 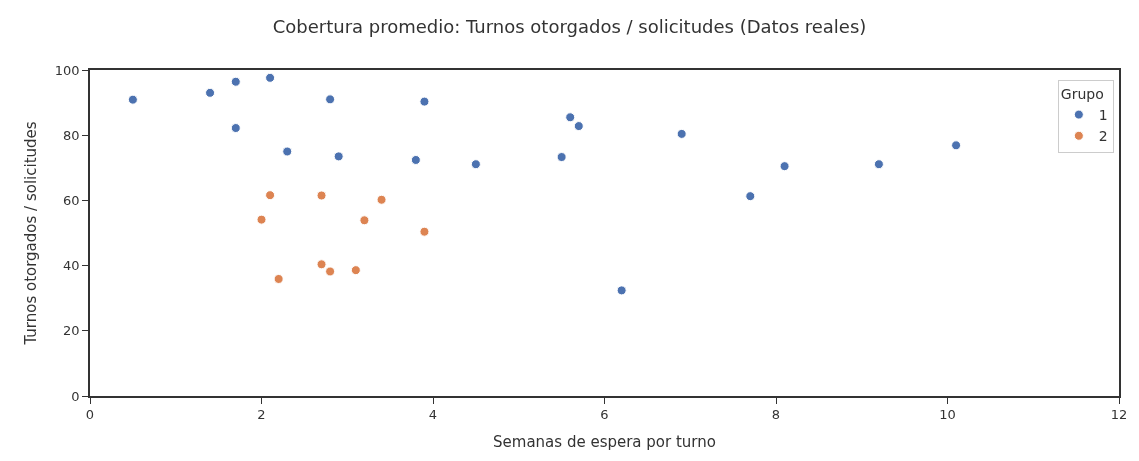 What do you see at coordinates (776, 415) in the screenshot?
I see `x-tick-label: 8` at bounding box center [776, 415].